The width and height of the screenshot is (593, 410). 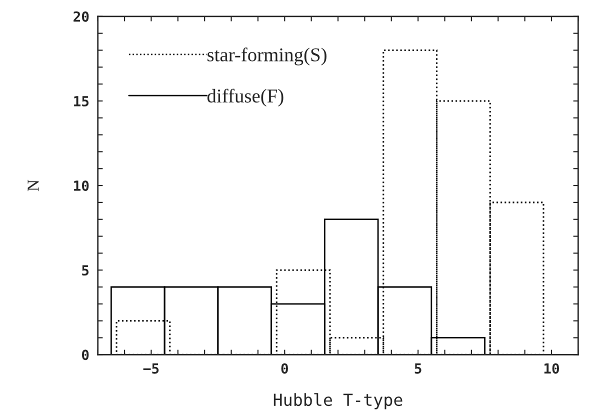 What do you see at coordinates (85, 355) in the screenshot?
I see `y-tick-label: 0` at bounding box center [85, 355].